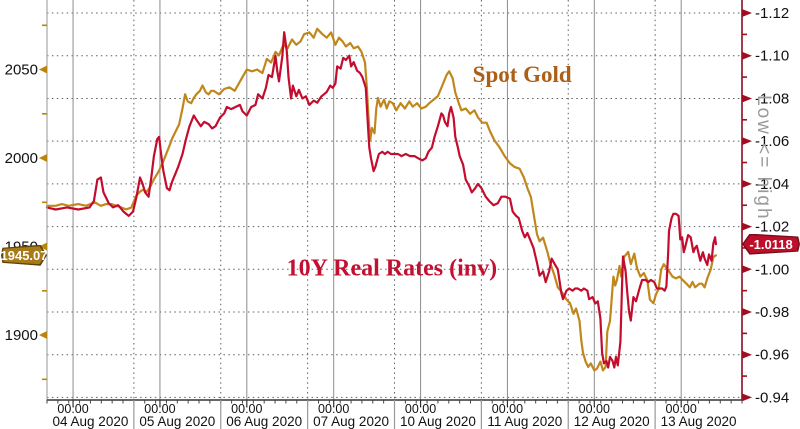 Image resolution: width=800 pixels, height=429 pixels. What do you see at coordinates (351, 421) in the screenshot?
I see `x-axis-date-label: 07 Aug 2020` at bounding box center [351, 421].